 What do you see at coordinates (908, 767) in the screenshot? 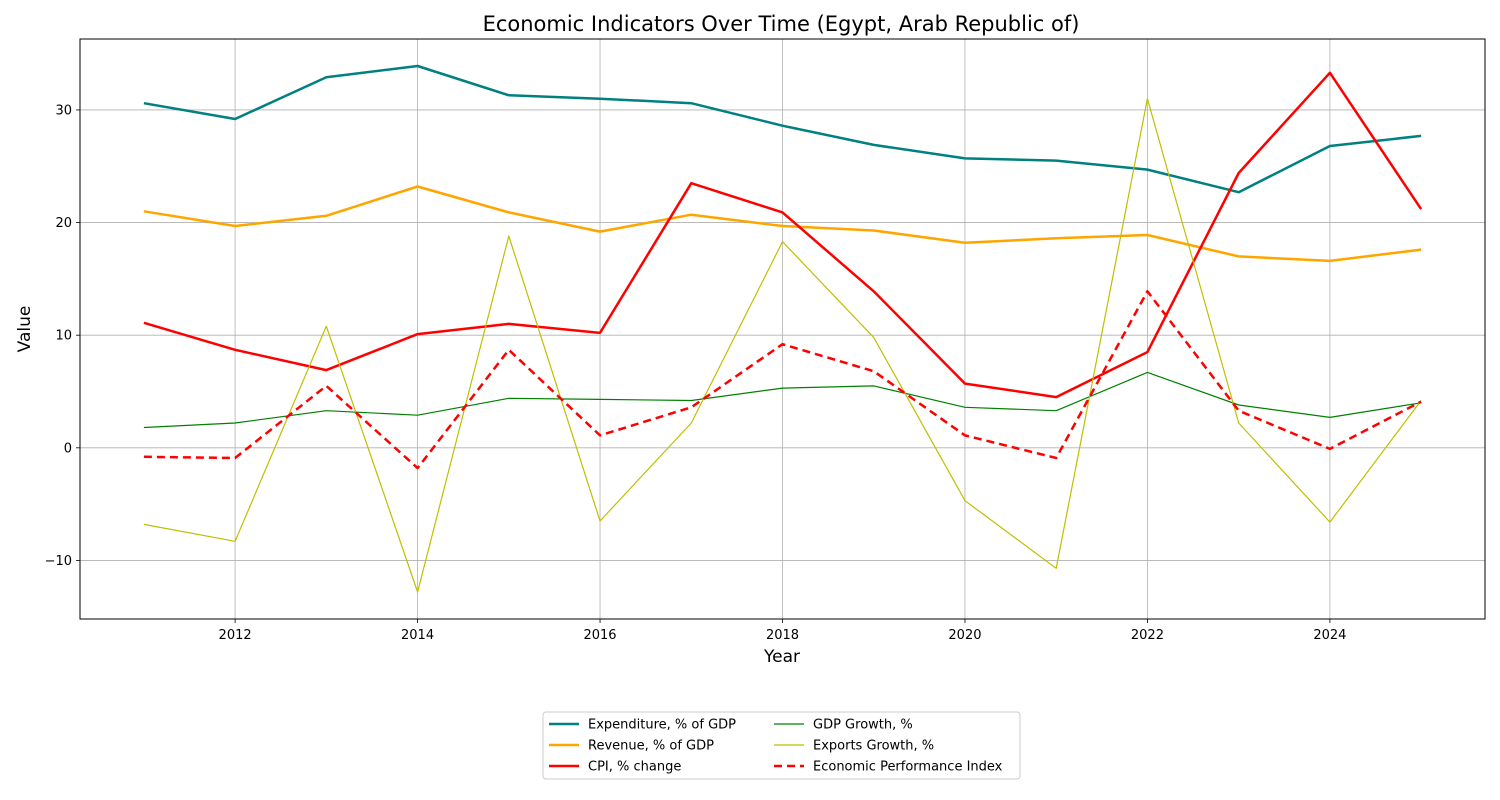
I see `legend-label: Economic Performance Index` at bounding box center [908, 767].